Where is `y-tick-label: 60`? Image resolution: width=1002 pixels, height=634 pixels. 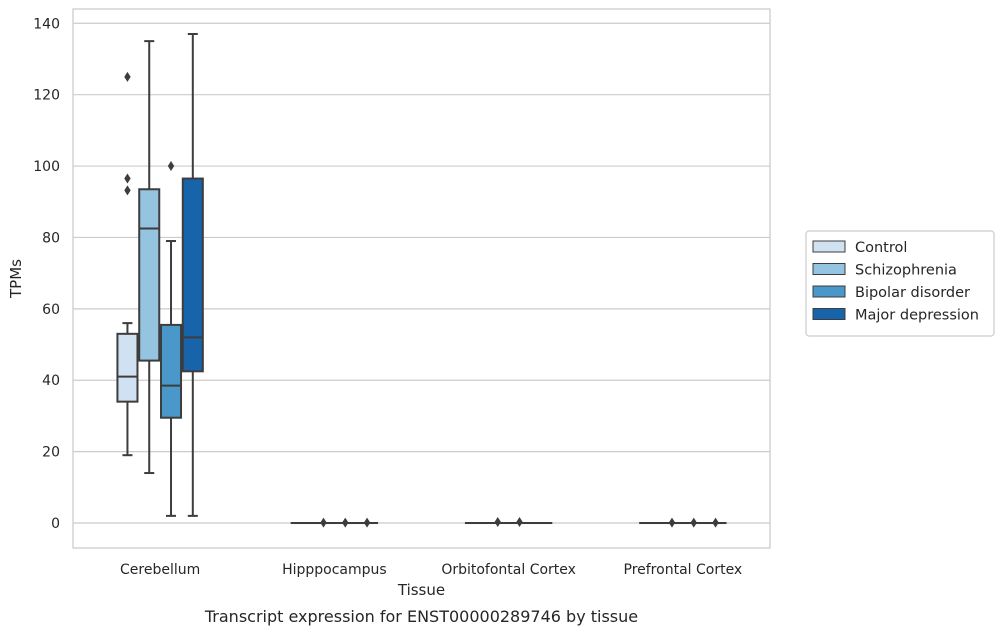 y-tick-label: 60 is located at coordinates (51, 310).